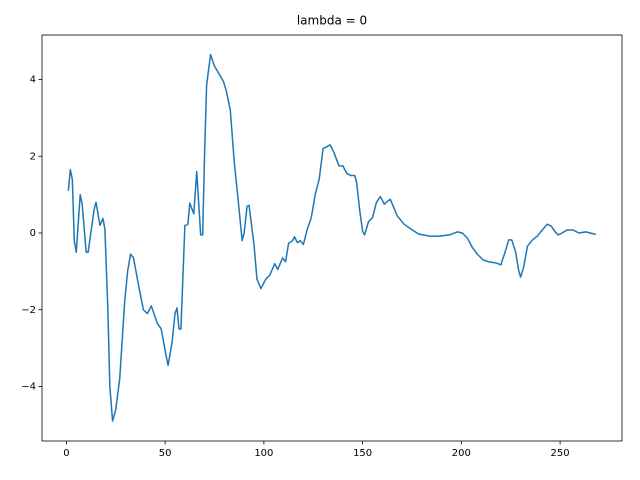  What do you see at coordinates (66, 453) in the screenshot?
I see `x-tick-label: 0` at bounding box center [66, 453].